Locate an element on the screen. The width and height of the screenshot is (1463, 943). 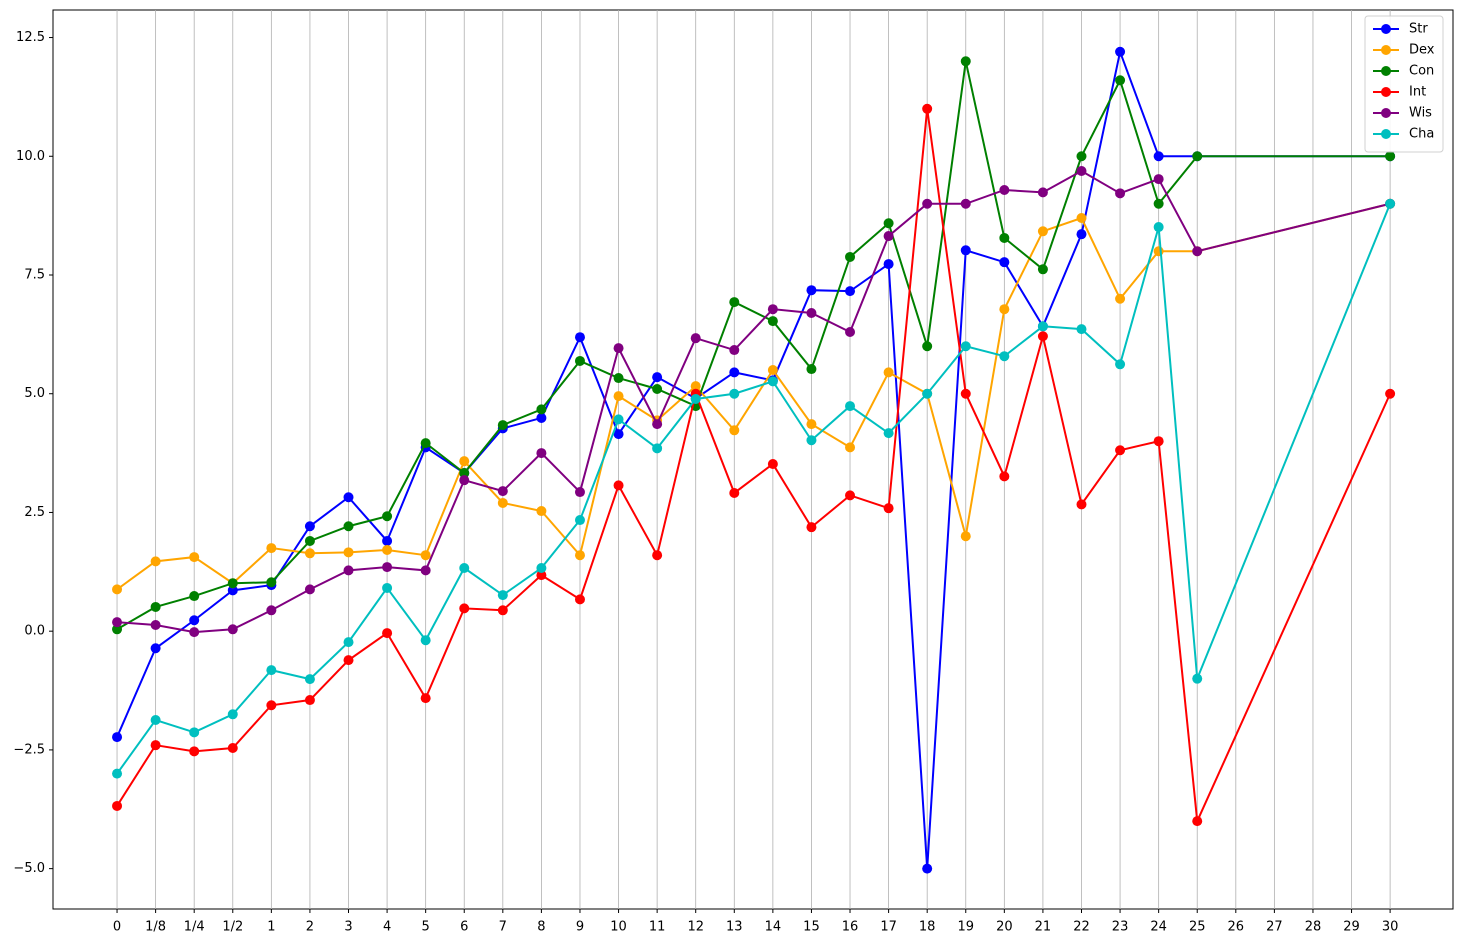
legend-label: Str is located at coordinates (1418, 29).